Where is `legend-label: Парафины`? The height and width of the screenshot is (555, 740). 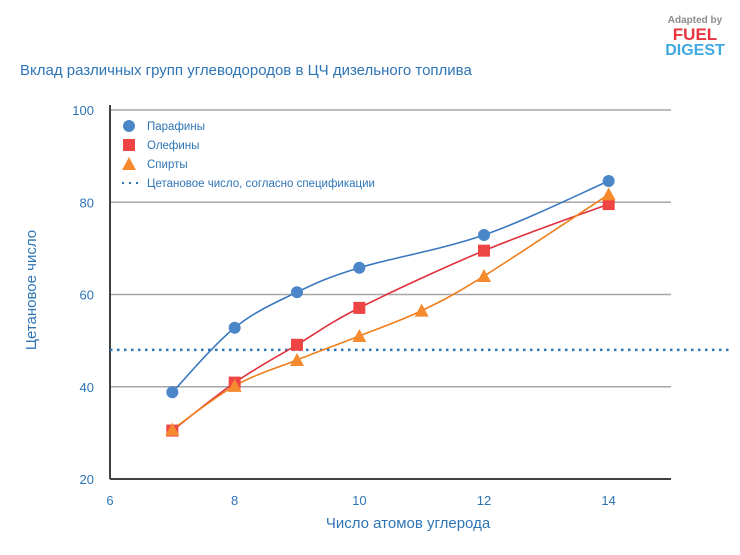
legend-label: Парафины is located at coordinates (176, 127).